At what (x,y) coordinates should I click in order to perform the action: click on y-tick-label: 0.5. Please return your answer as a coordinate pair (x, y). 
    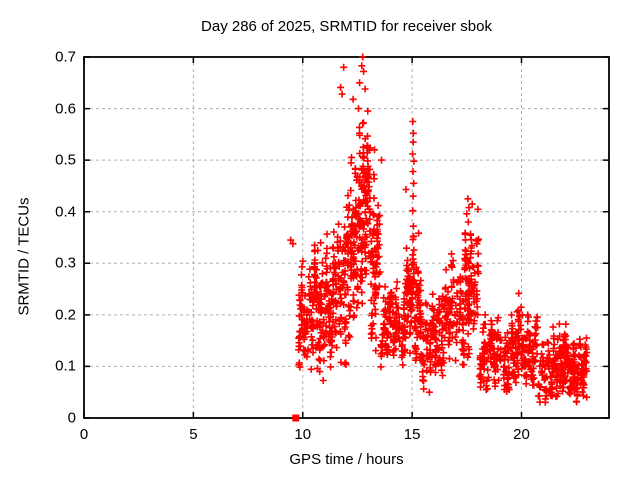
    Looking at the image, I should click on (65, 160).